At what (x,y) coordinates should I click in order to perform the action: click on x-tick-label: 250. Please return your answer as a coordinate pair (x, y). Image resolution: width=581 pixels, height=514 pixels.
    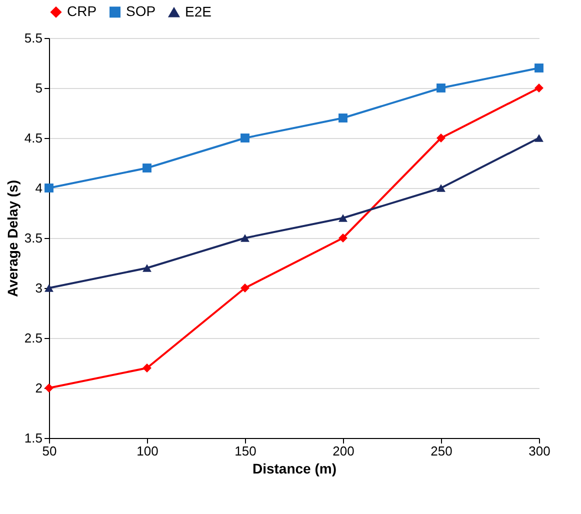
    Looking at the image, I should click on (441, 451).